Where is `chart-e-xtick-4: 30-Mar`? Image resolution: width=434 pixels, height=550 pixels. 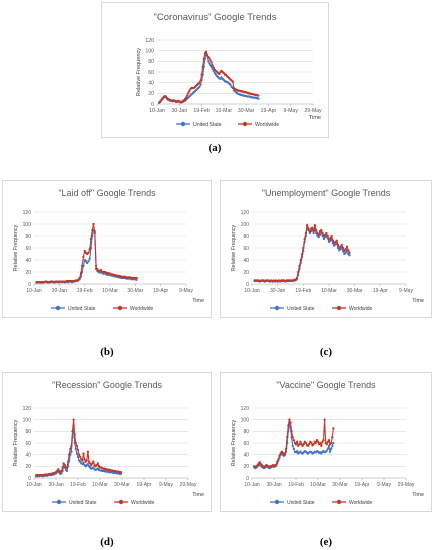 chart-e-xtick-4: 30-Mar is located at coordinates (340, 485).